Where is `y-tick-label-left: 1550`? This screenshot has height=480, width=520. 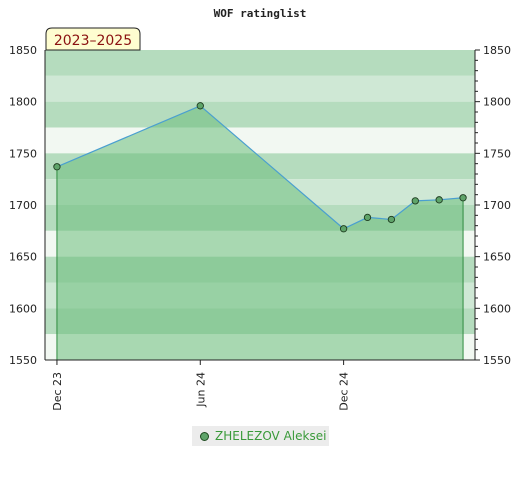 y-tick-label-left: 1550 is located at coordinates (23, 360).